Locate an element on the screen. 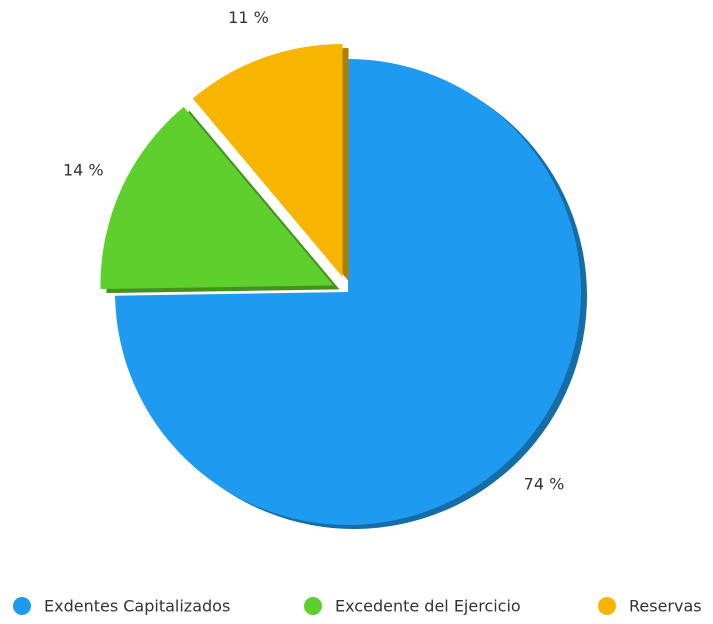 The image size is (713, 624). legend-label: Exdentes Capitalizados is located at coordinates (137, 606).